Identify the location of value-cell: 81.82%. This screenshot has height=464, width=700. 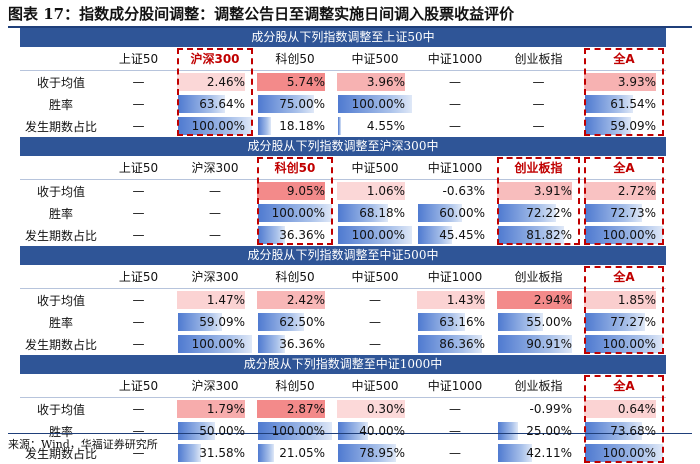
(538, 235).